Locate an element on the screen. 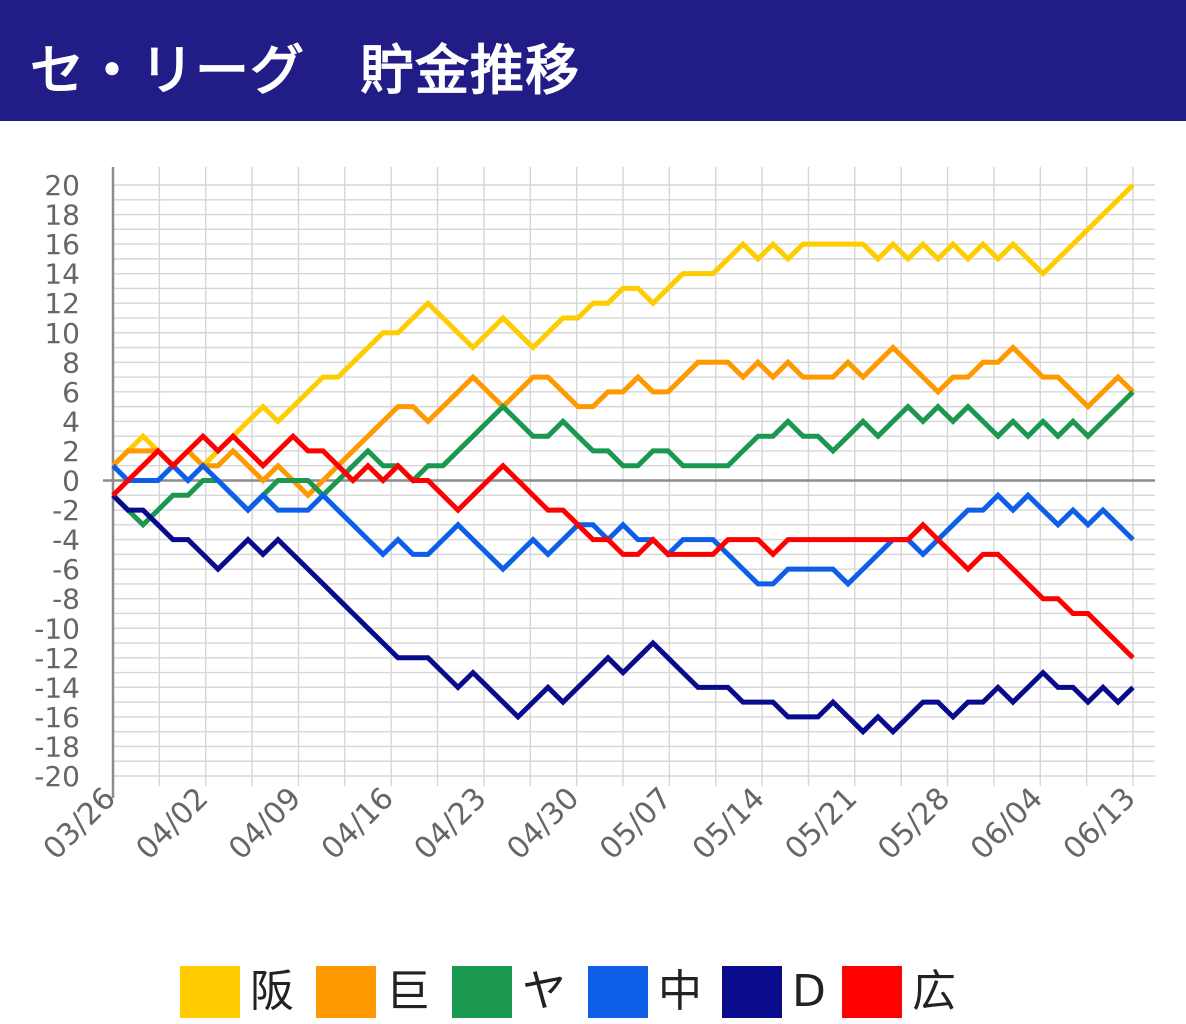  y-tick-label: 2 is located at coordinates (71, 451).